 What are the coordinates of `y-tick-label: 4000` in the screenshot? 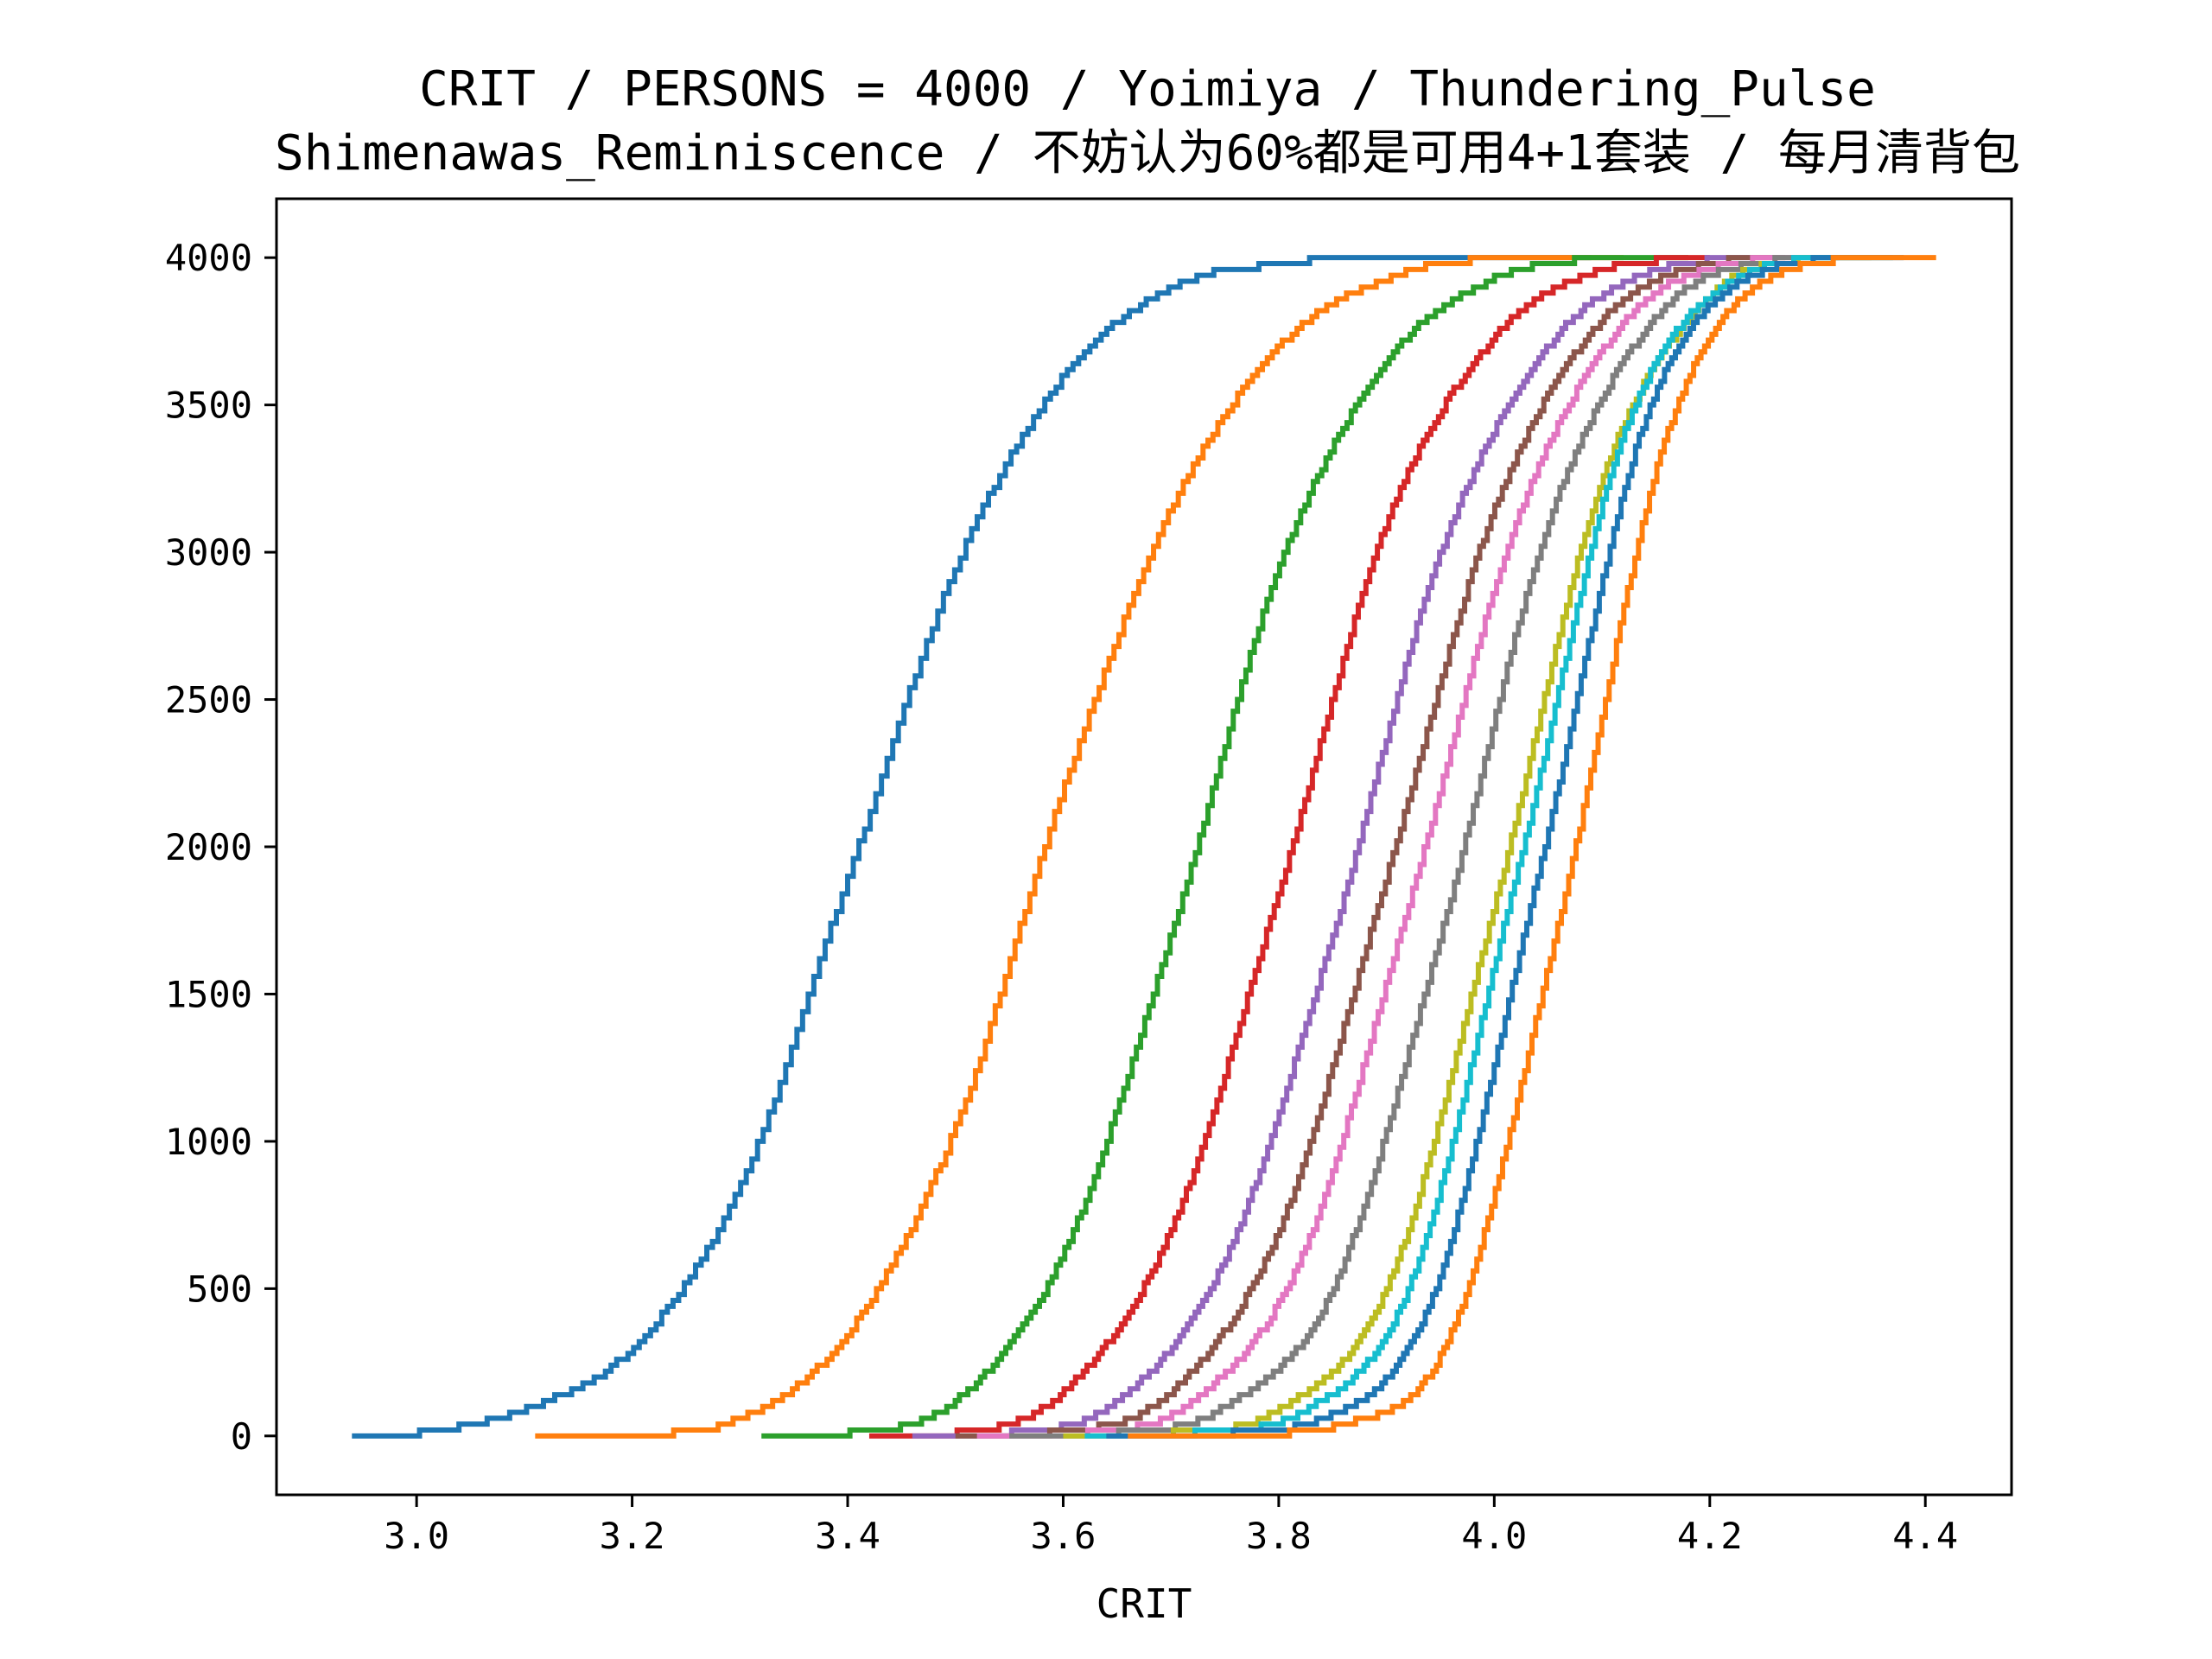 It's located at (208, 258).